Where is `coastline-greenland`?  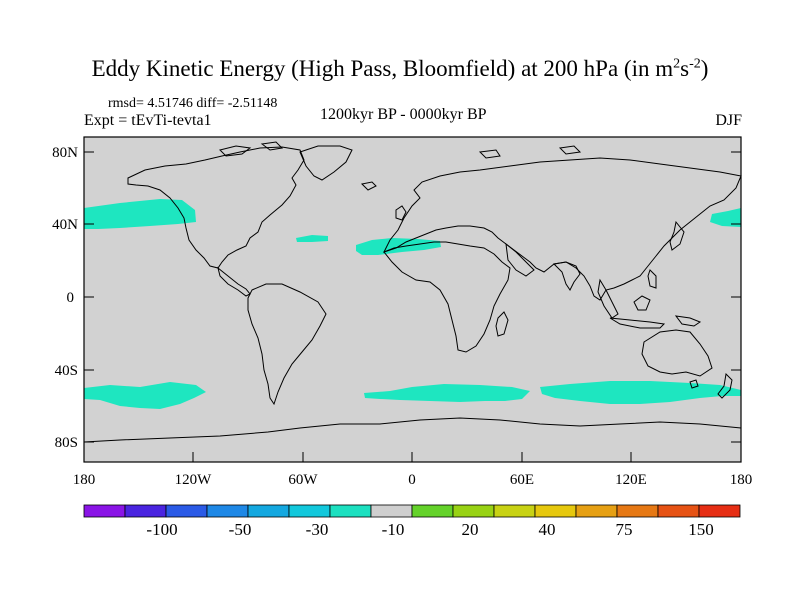
coastline-greenland is located at coordinates (326, 163).